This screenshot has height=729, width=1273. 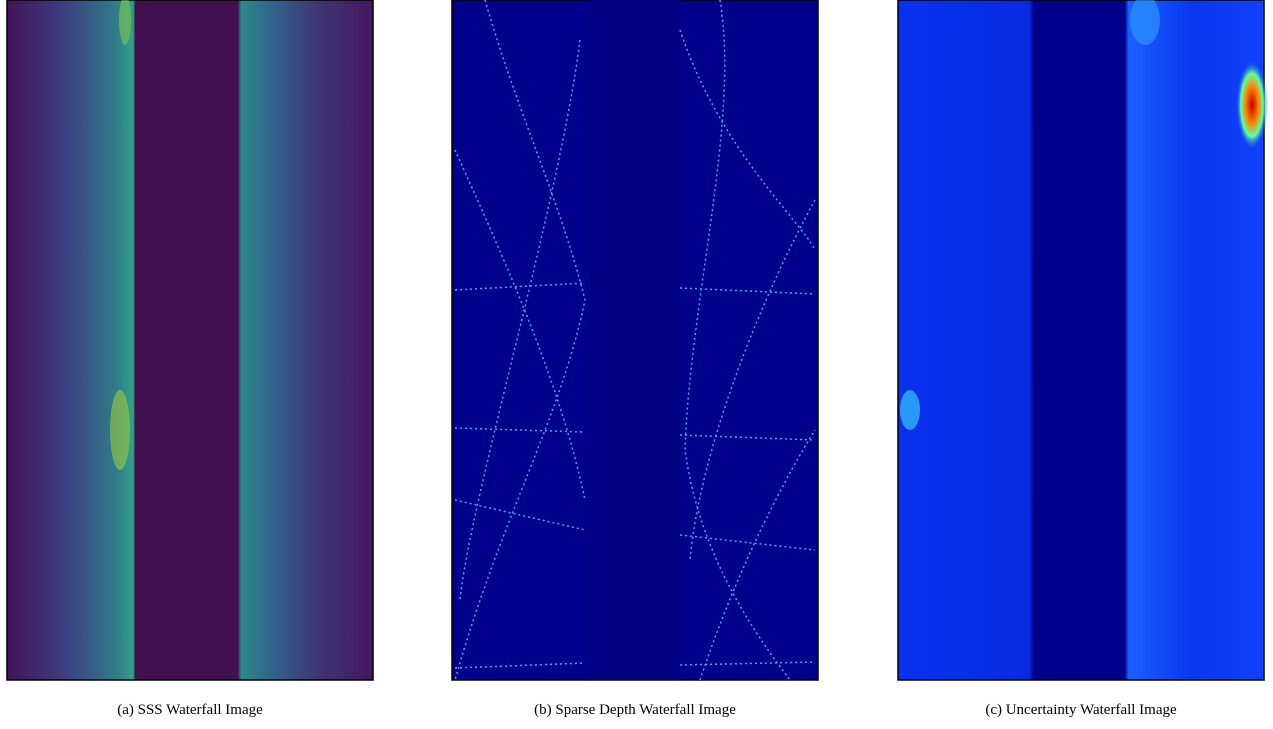 I want to click on caption: (c) Uncertainty Waterfall Image, so click(x=1081, y=710).